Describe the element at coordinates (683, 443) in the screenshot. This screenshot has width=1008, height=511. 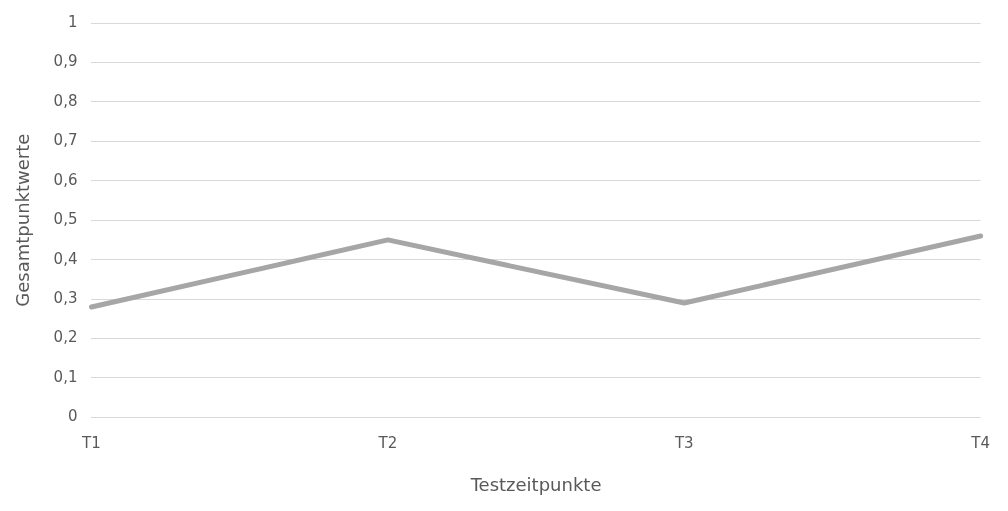
I see `x-tick-label: T3` at that location.